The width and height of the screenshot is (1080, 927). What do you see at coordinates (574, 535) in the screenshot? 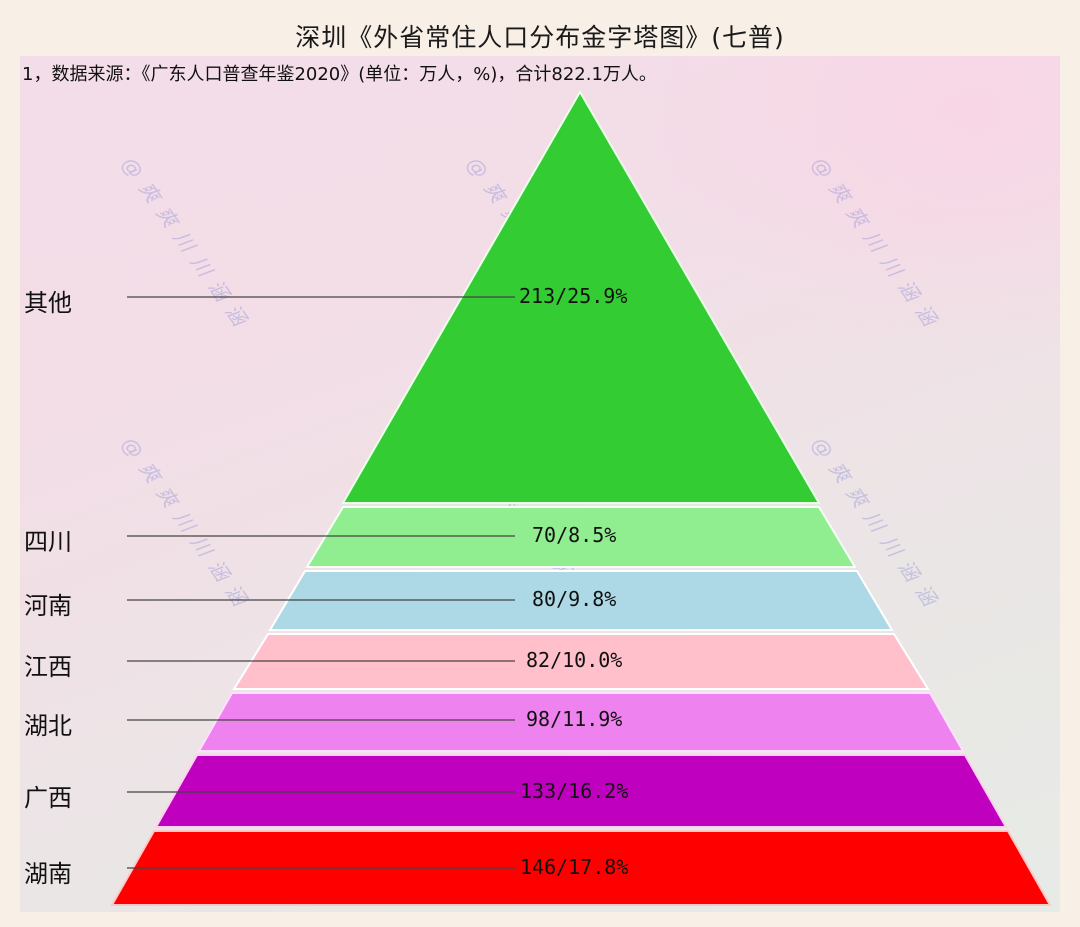
I see `value-label: 70/8.5%` at bounding box center [574, 535].